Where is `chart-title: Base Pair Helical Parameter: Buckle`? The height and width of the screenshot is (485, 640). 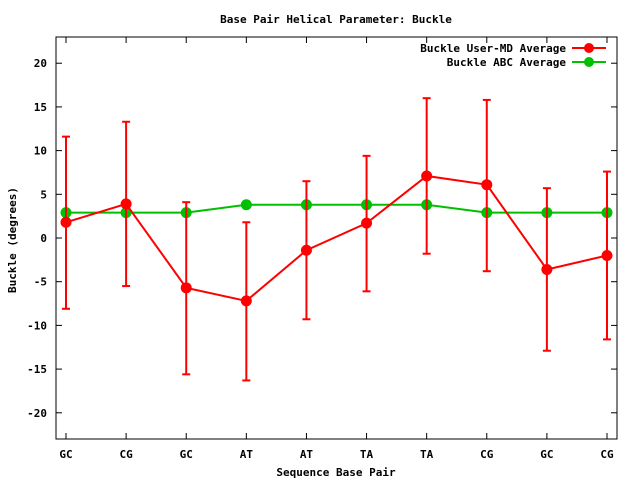
chart-title: Base Pair Helical Parameter: Buckle is located at coordinates (336, 19).